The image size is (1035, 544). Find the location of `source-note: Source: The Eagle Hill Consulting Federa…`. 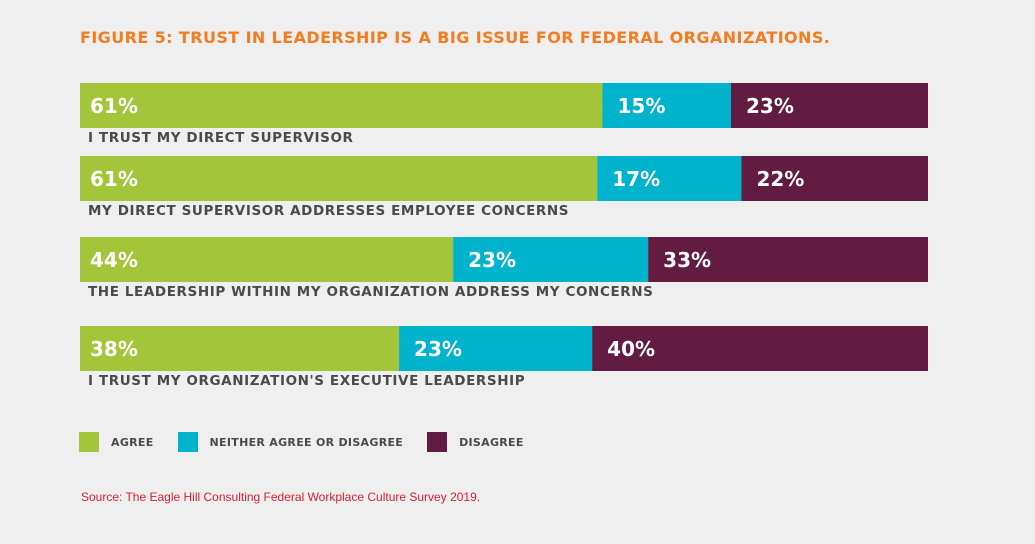

source-note: Source: The Eagle Hill Consulting Federa… is located at coordinates (281, 497).